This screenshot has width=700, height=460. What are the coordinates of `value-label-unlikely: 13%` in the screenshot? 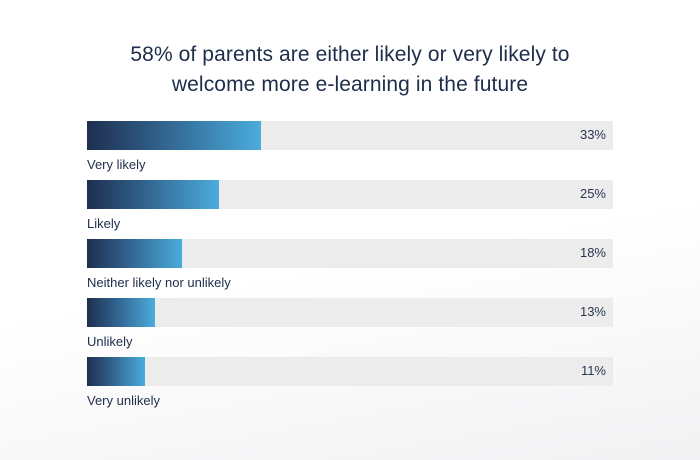 It's located at (592, 311).